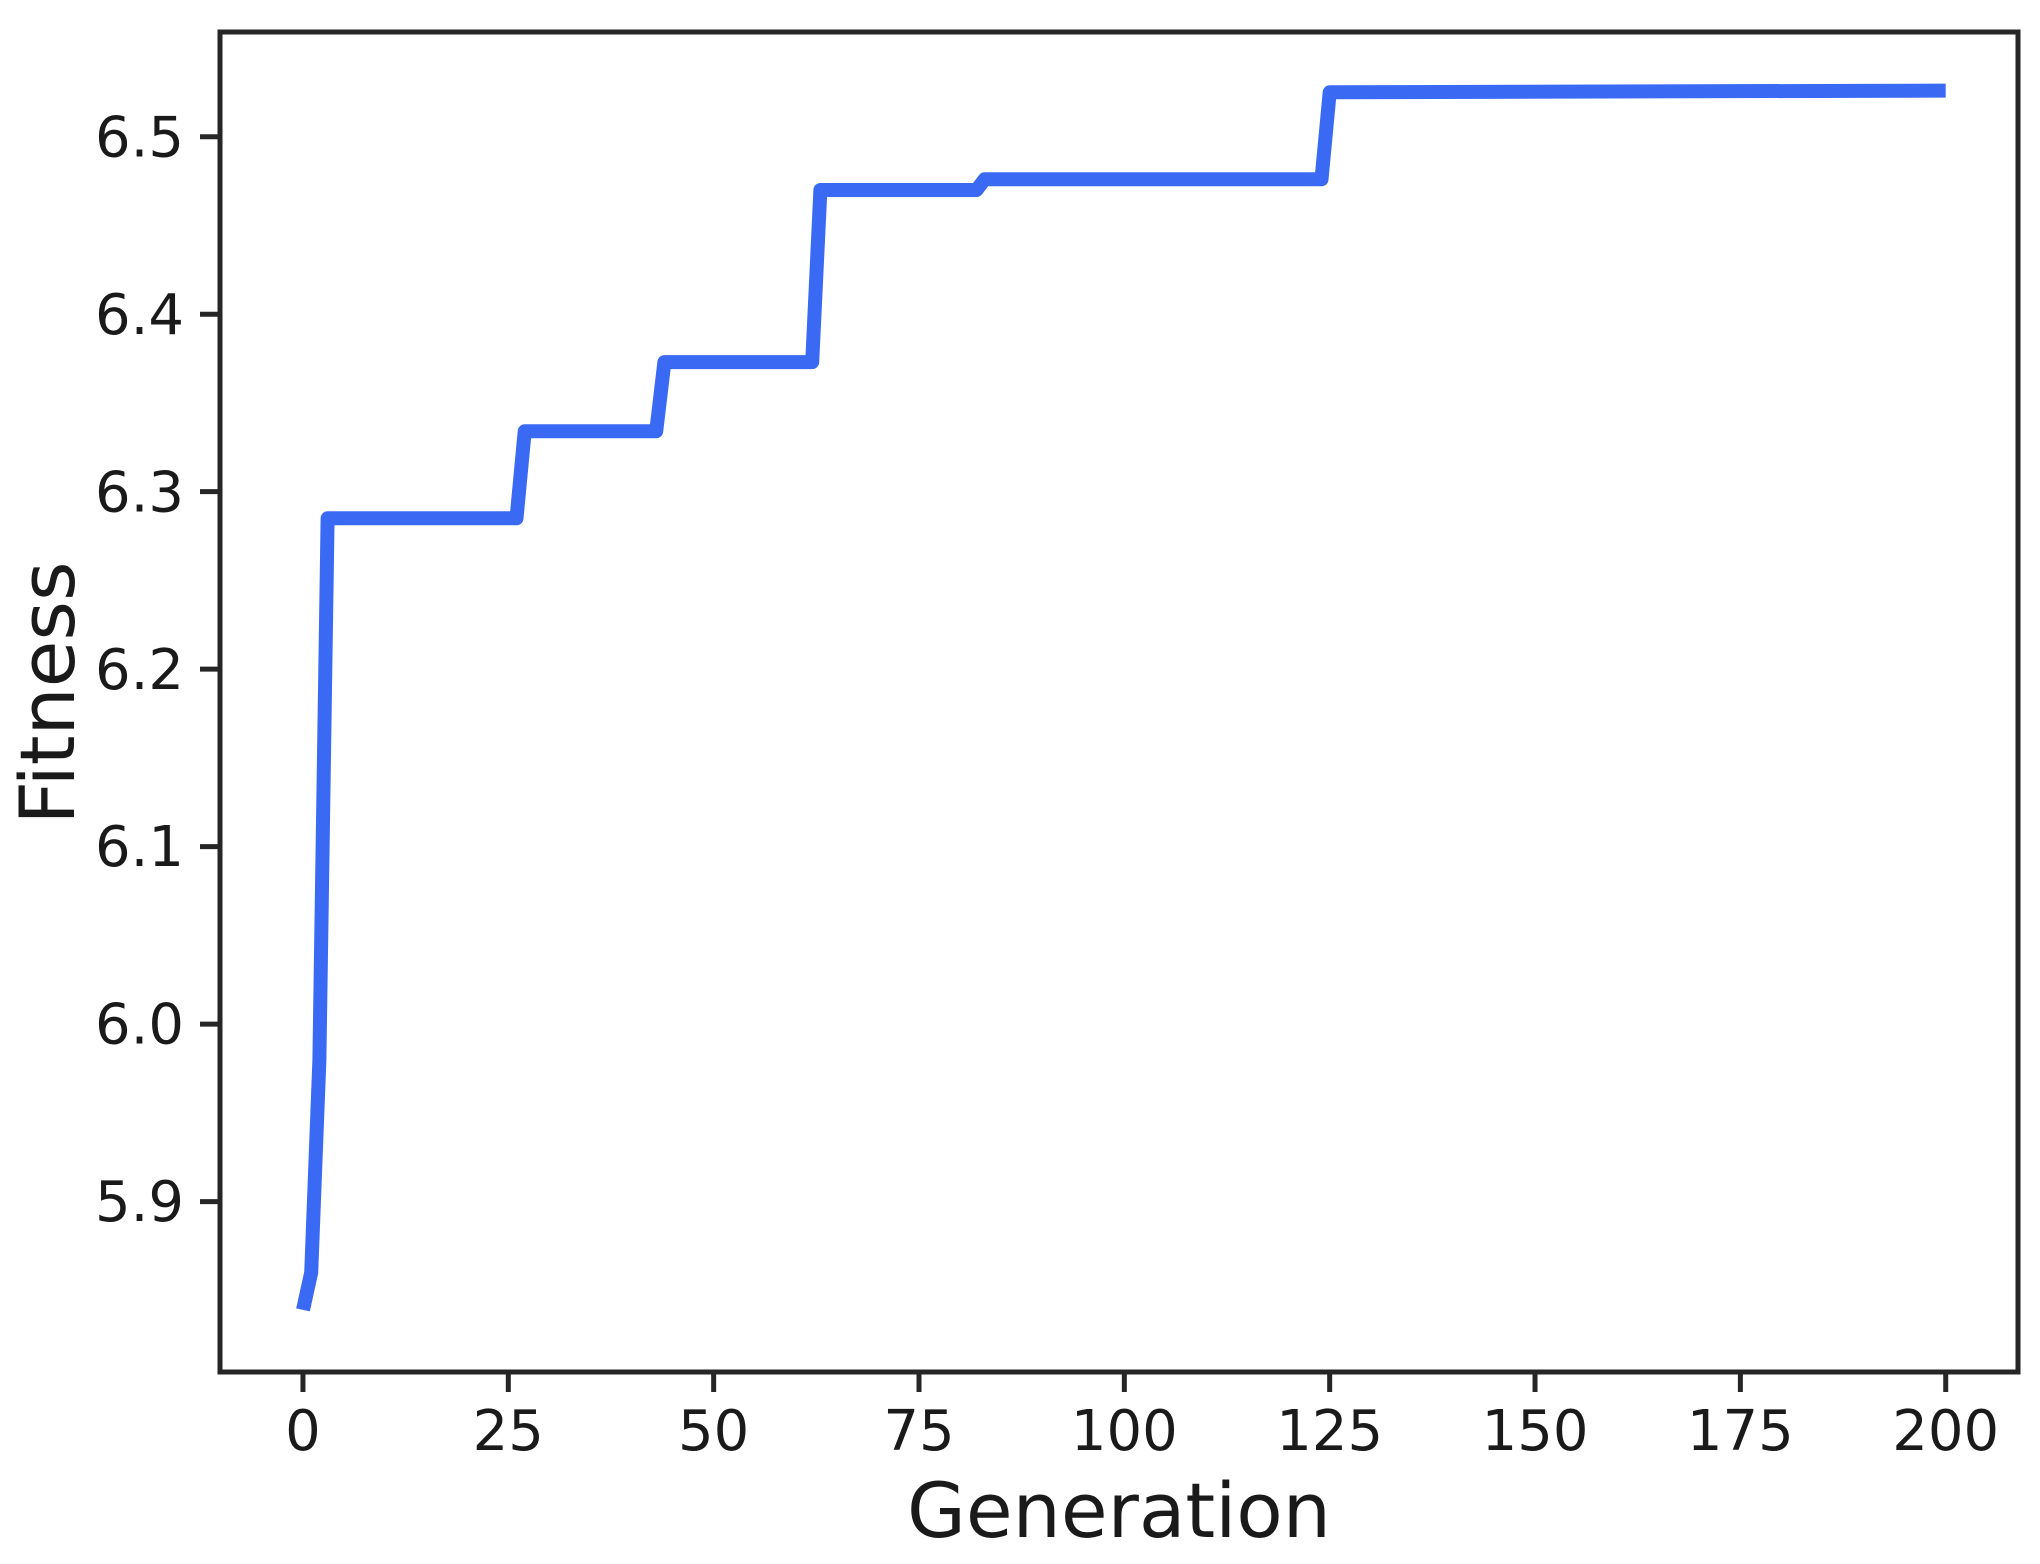 This screenshot has width=2040, height=1564. Describe the element at coordinates (1535, 1431) in the screenshot. I see `x-tick-label: 150` at that location.